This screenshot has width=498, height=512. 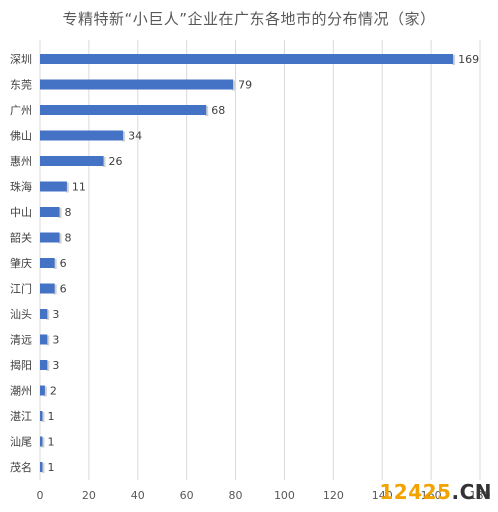 I want to click on x-axis-ticks: 0 20 40 60 80 100 120 140 160 180, so click(x=264, y=495).